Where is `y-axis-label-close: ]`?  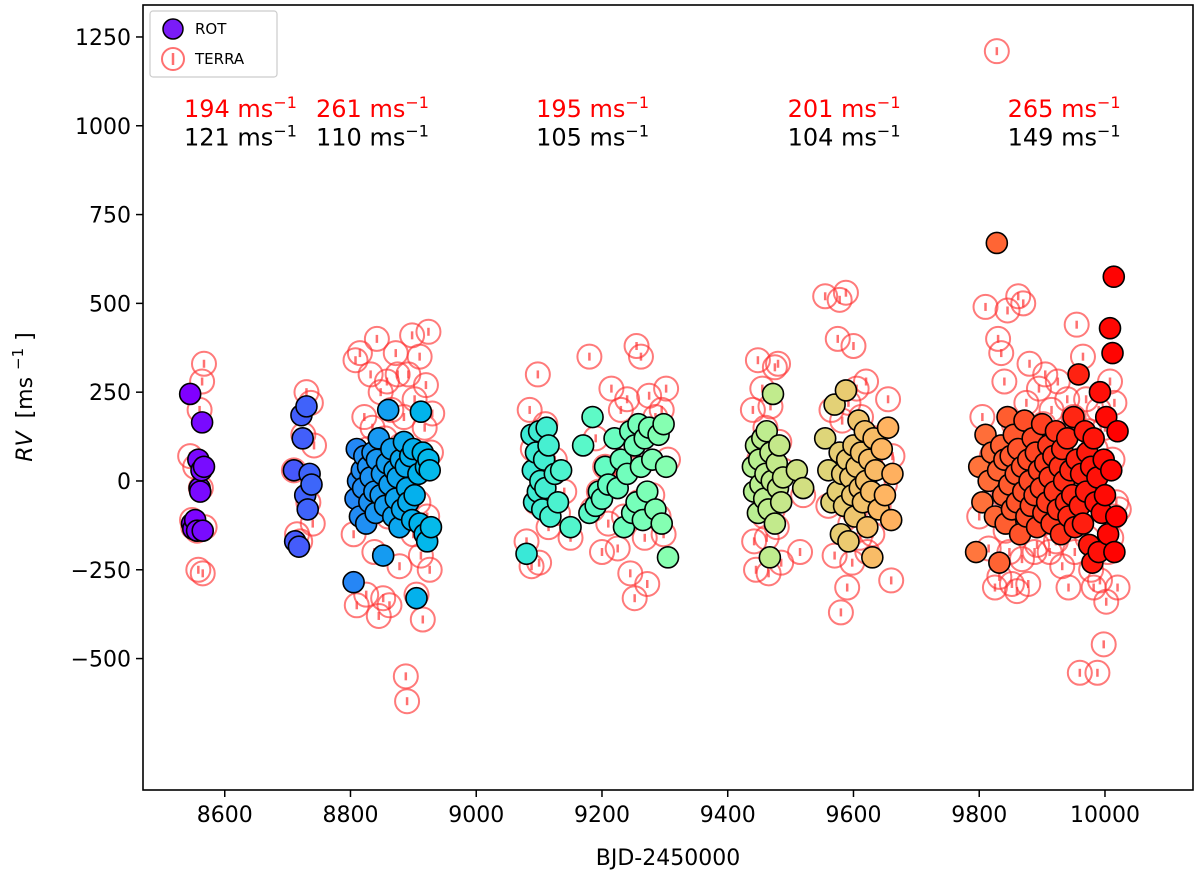
y-axis-label-close: ] is located at coordinates (25, 336).